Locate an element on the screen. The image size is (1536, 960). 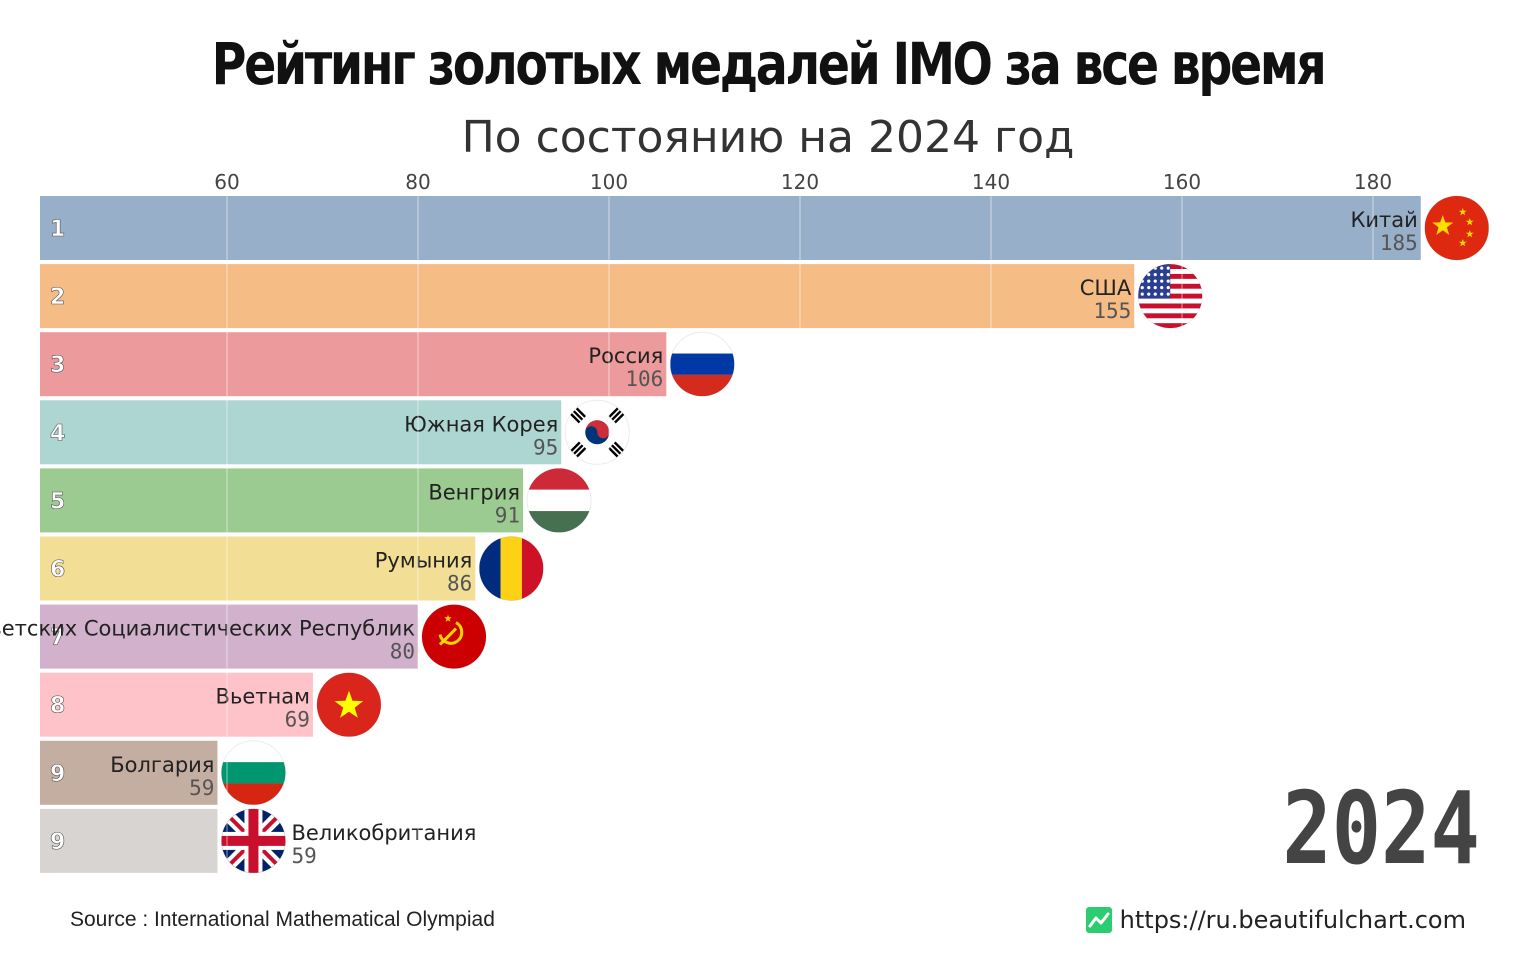
country-label: Россия is located at coordinates (625, 356).